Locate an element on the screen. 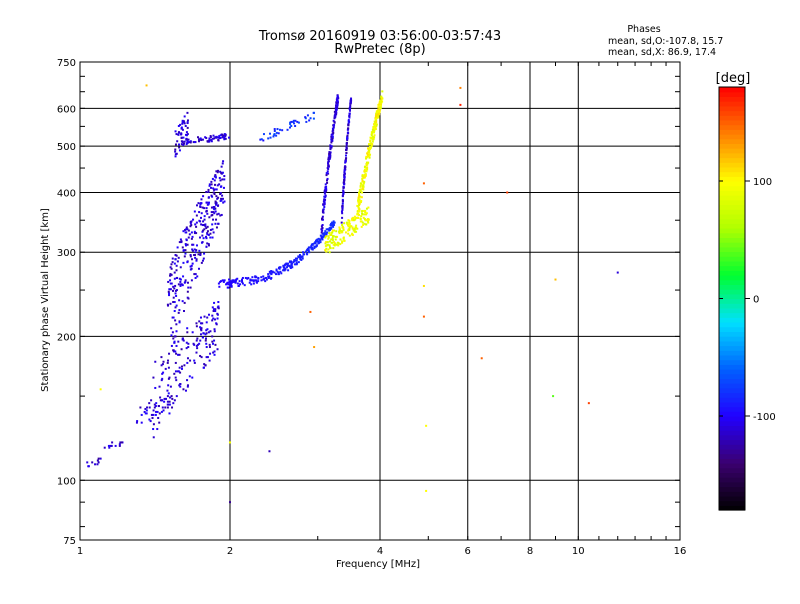 This screenshot has width=800, height=604. colorbar-segment is located at coordinates (732, 451).